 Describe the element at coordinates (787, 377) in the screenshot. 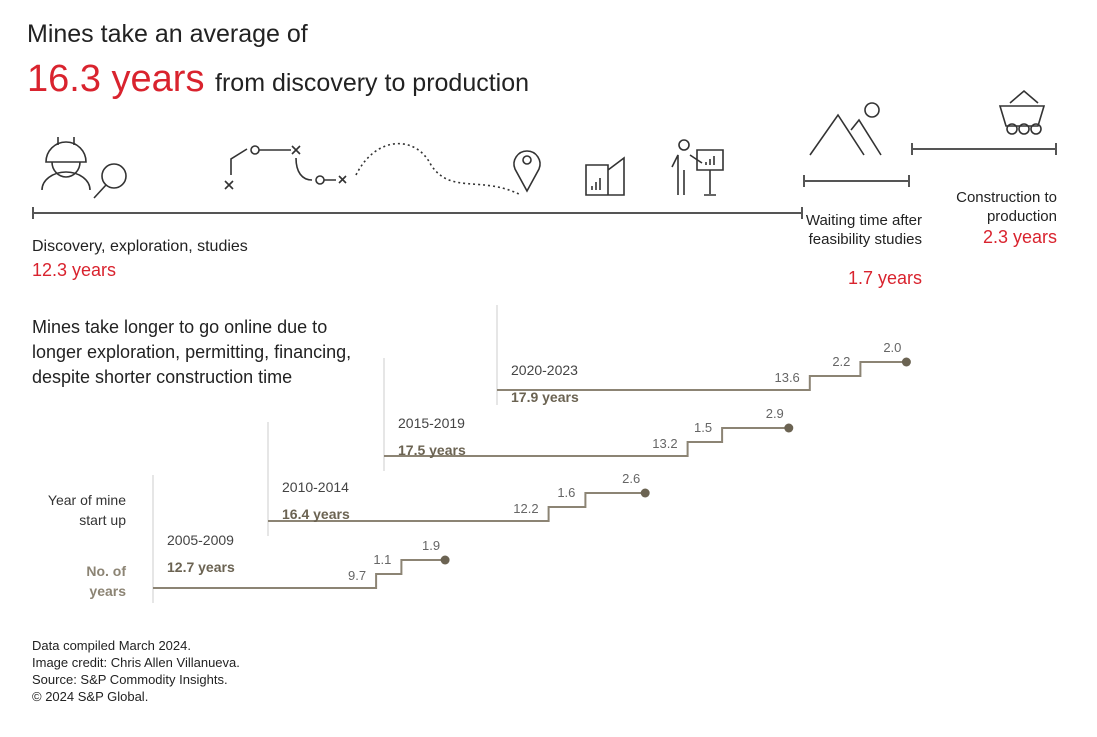

I see `step-value-label: 13.6` at that location.